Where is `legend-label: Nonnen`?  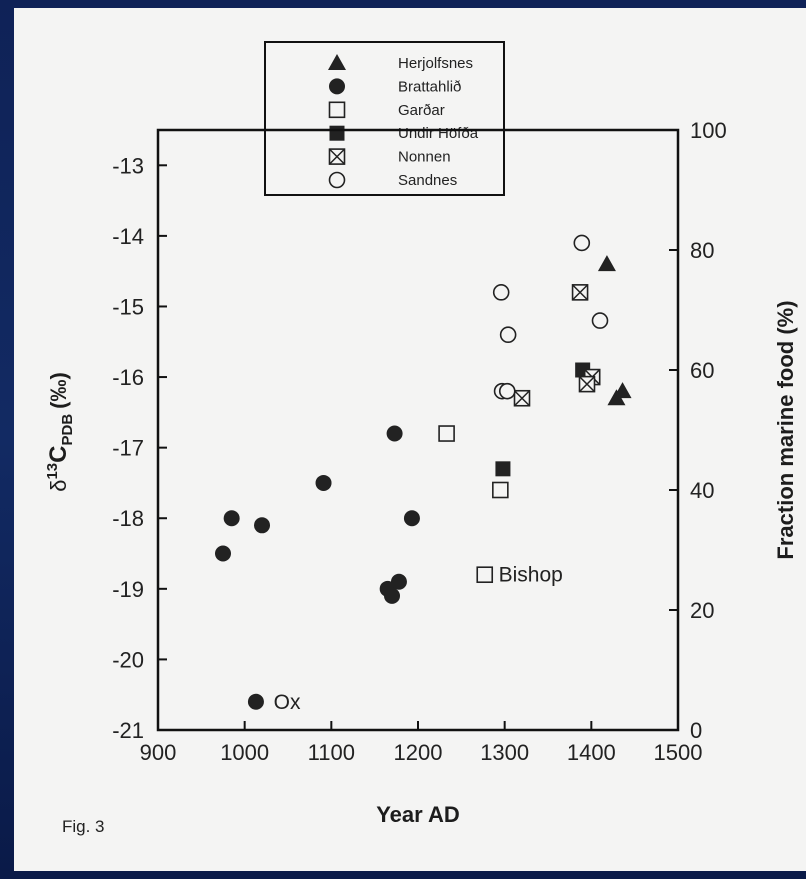
legend-label: Nonnen is located at coordinates (424, 157).